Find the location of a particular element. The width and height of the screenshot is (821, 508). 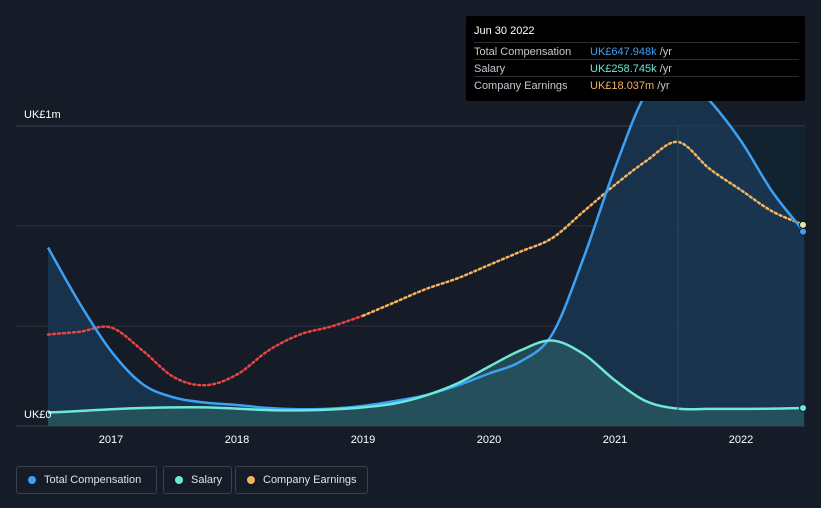

legend-label: Salary is located at coordinates (207, 480).